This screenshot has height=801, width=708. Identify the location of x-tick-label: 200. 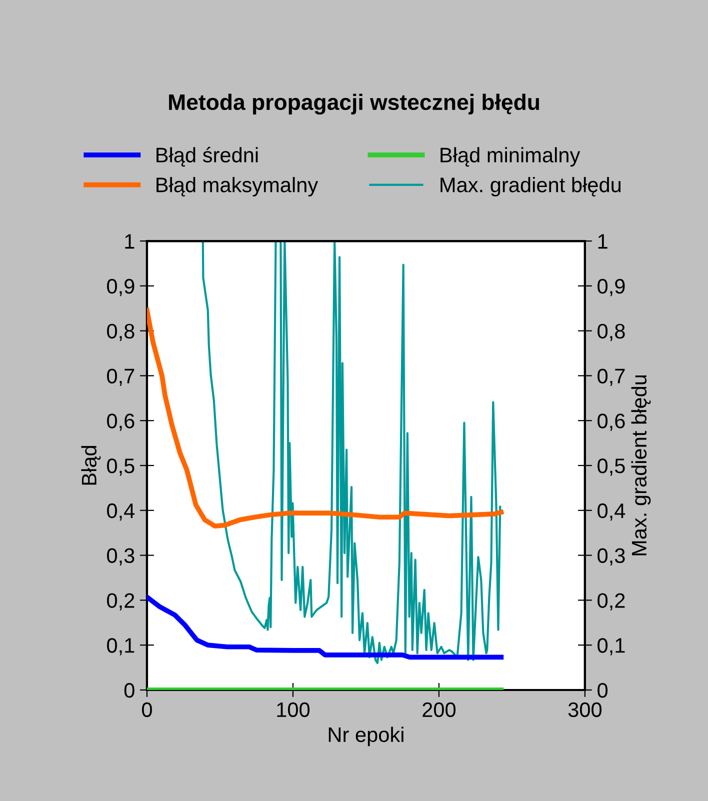
(439, 710).